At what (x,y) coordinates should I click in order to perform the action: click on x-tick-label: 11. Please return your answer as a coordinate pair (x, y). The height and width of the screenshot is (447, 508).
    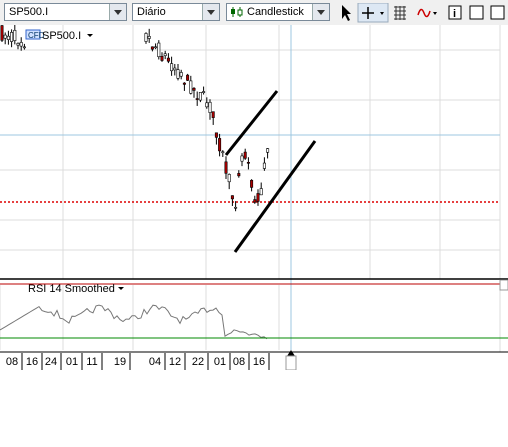
    Looking at the image, I should click on (91, 362).